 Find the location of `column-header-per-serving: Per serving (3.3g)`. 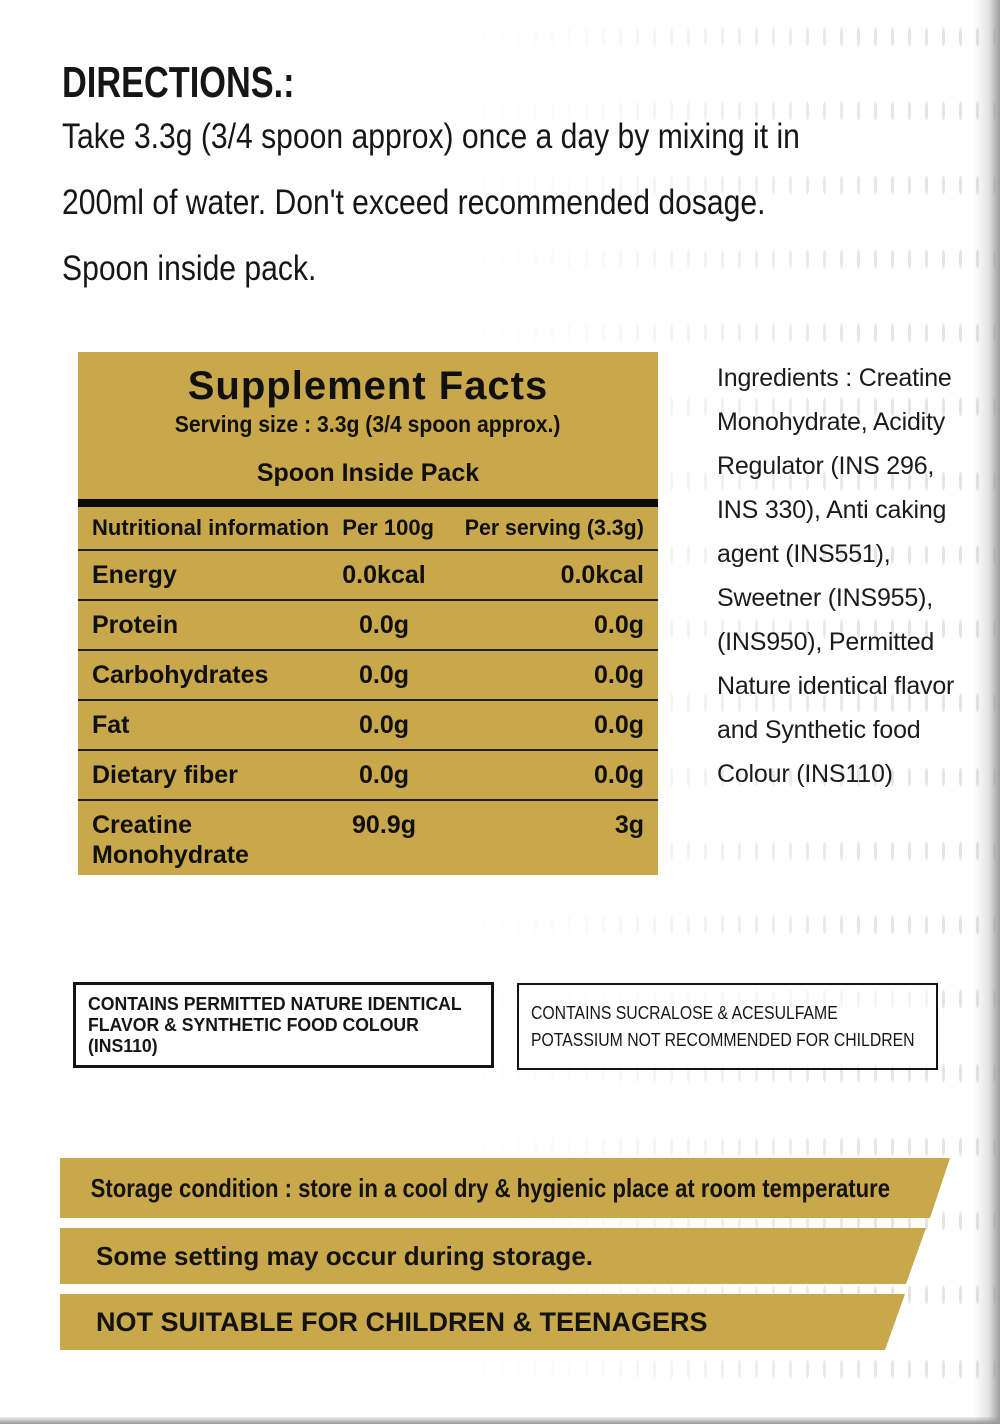

column-header-per-serving: Per serving (3.3g) is located at coordinates (554, 527).